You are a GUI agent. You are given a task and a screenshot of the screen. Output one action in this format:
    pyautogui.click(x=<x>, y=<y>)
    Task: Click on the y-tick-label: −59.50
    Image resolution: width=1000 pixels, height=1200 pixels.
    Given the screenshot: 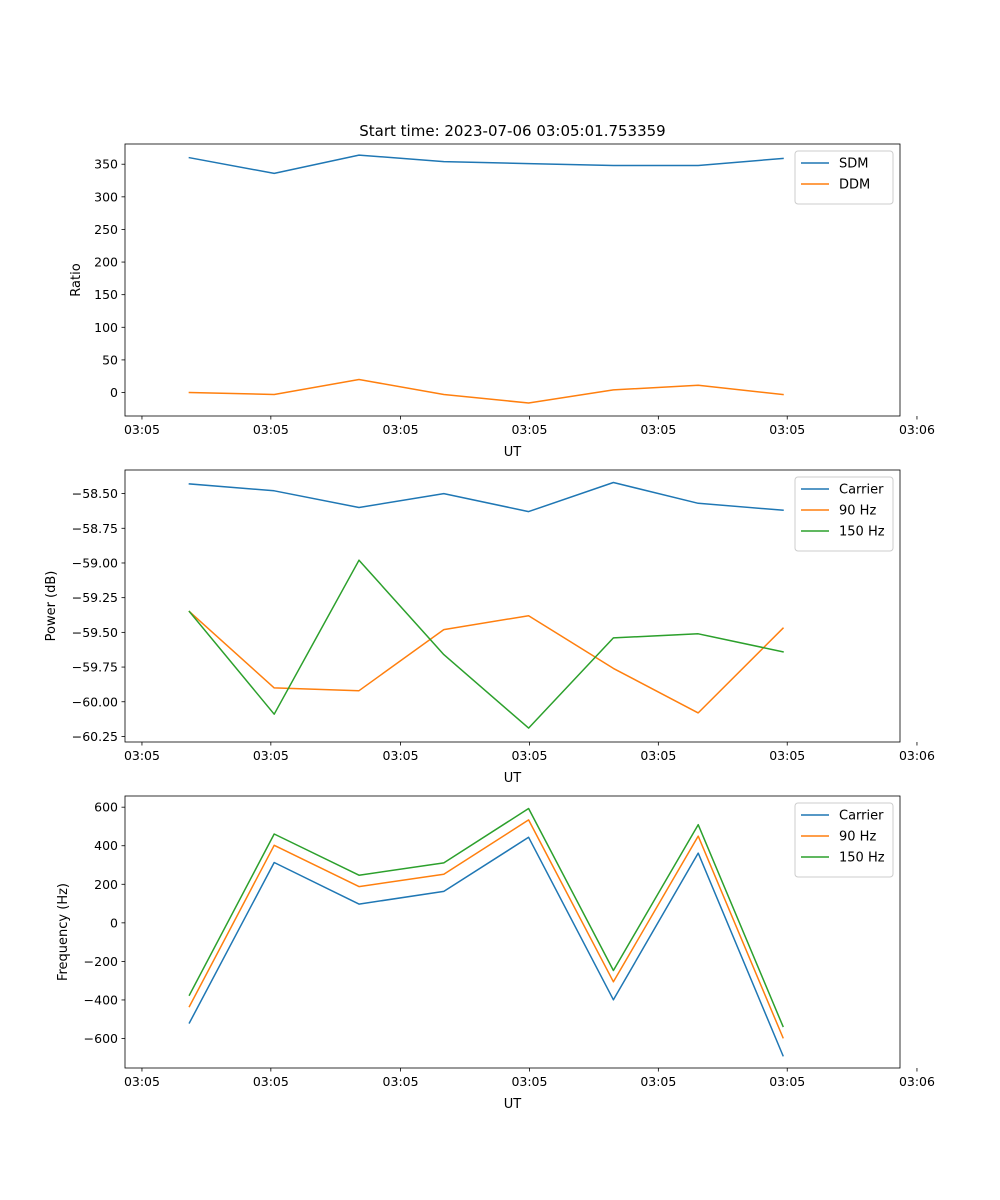 What is the action you would take?
    pyautogui.click(x=95, y=632)
    